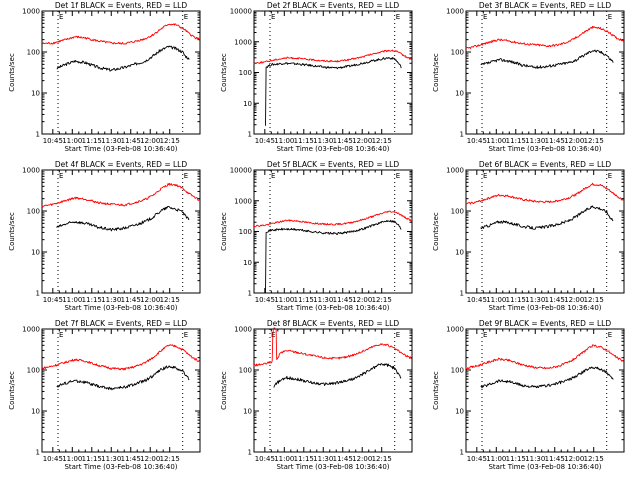 The width and height of the screenshot is (640, 480). What do you see at coordinates (241, 12) in the screenshot?
I see `y-tick-label: 10000` at bounding box center [241, 12].